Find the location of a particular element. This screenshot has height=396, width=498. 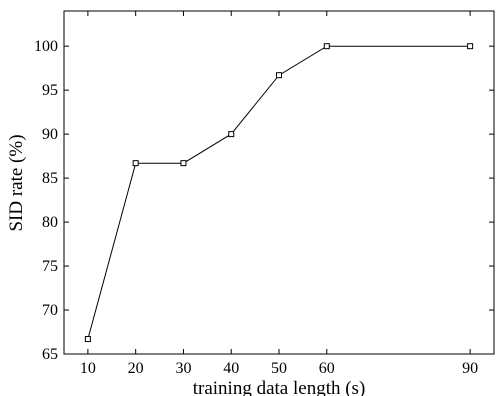

x-tick-label: 50 is located at coordinates (279, 368).